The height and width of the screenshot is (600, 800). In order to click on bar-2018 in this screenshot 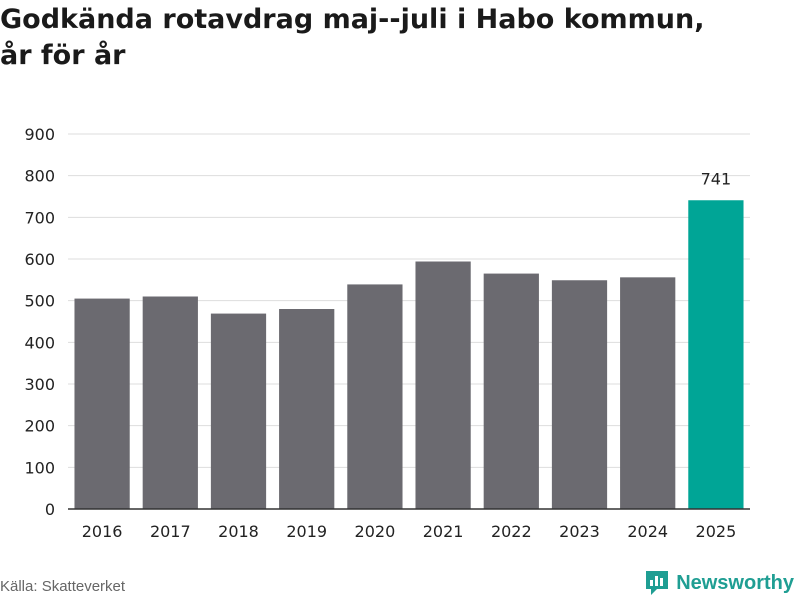, I will do `click(238, 411)`.